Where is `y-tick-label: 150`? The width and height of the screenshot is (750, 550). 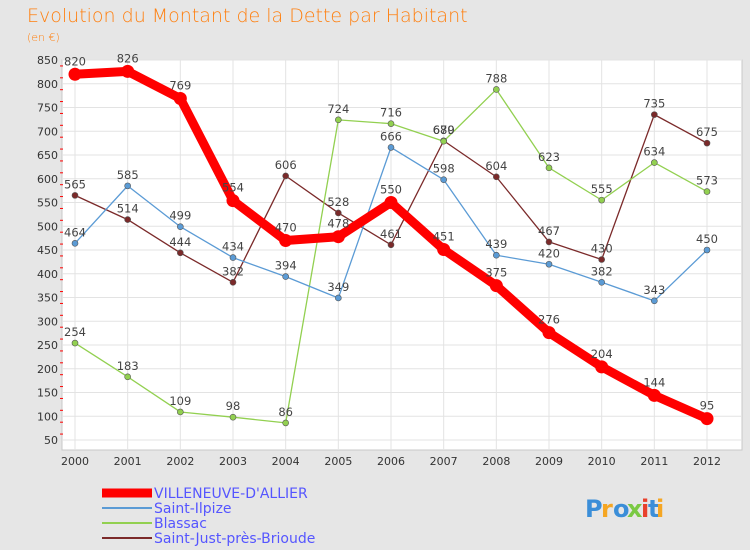
y-tick-label: 150 is located at coordinates (47, 393).